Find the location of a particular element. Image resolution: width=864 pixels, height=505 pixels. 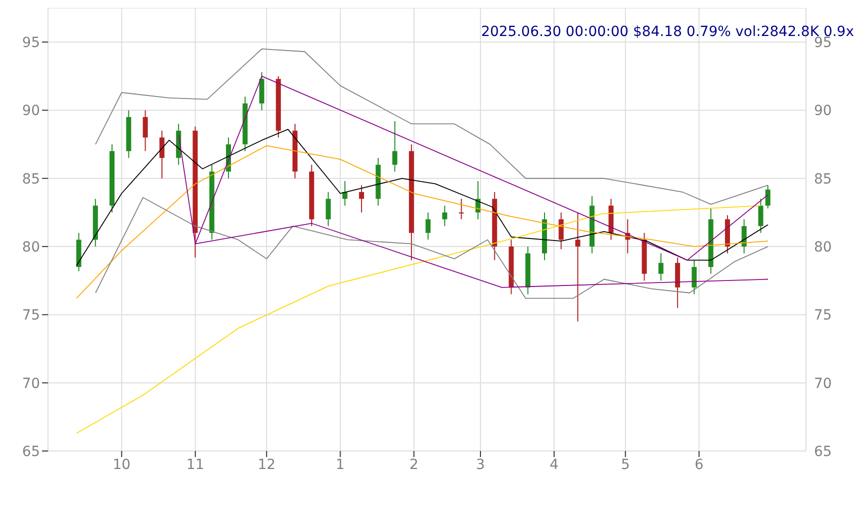

x-tick-label: 2 is located at coordinates (413, 464).